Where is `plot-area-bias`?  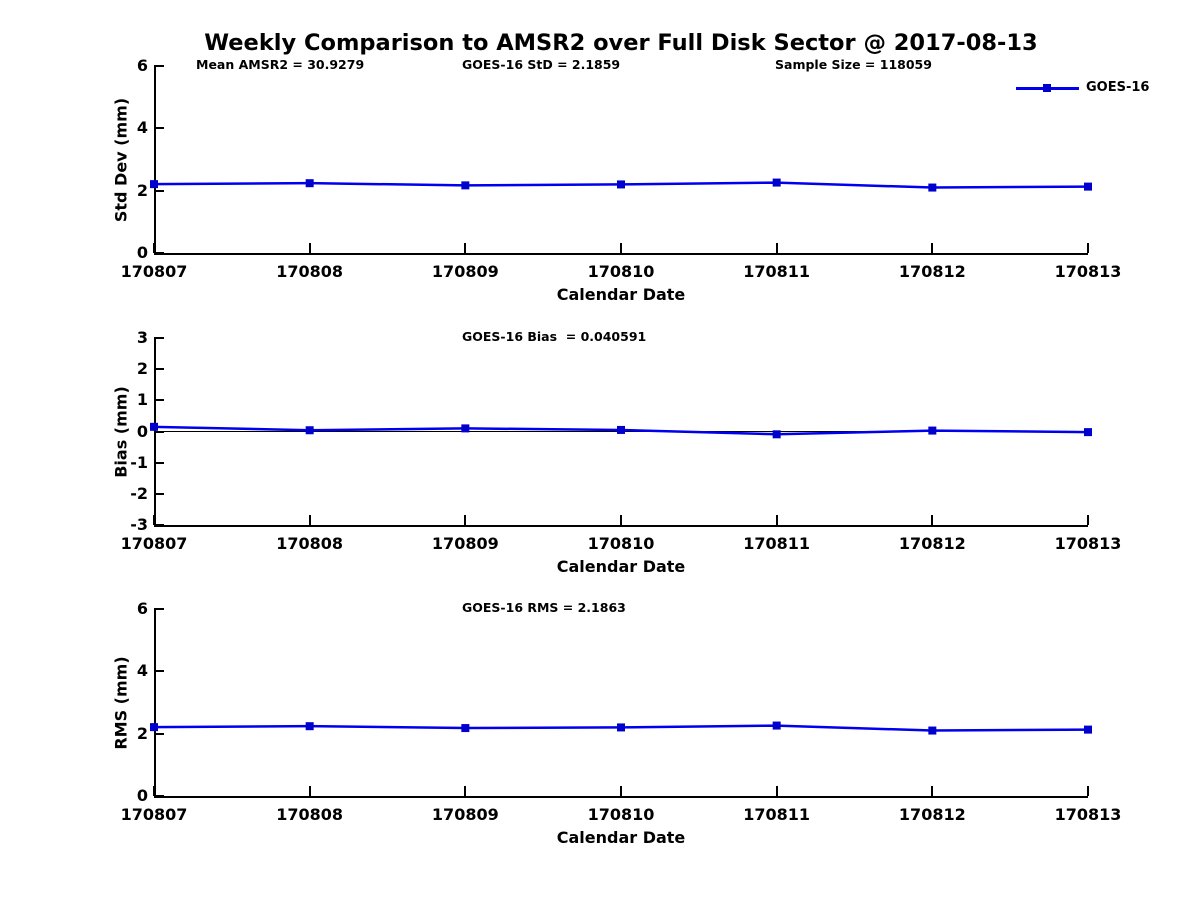 plot-area-bias is located at coordinates (621, 430).